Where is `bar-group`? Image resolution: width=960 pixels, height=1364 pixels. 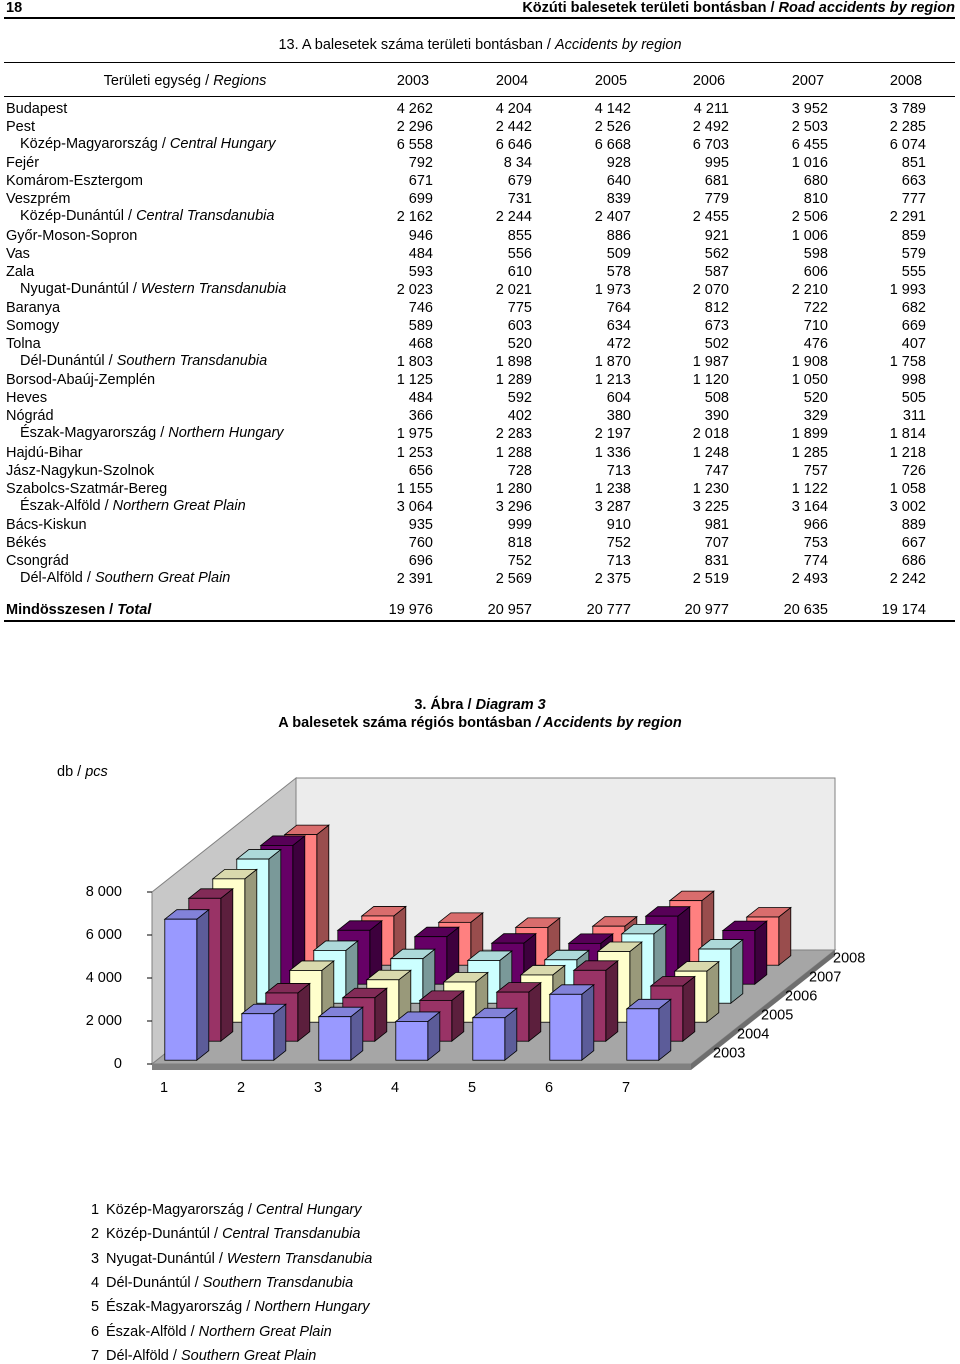
bar-group is located at coordinates (263, 1032).